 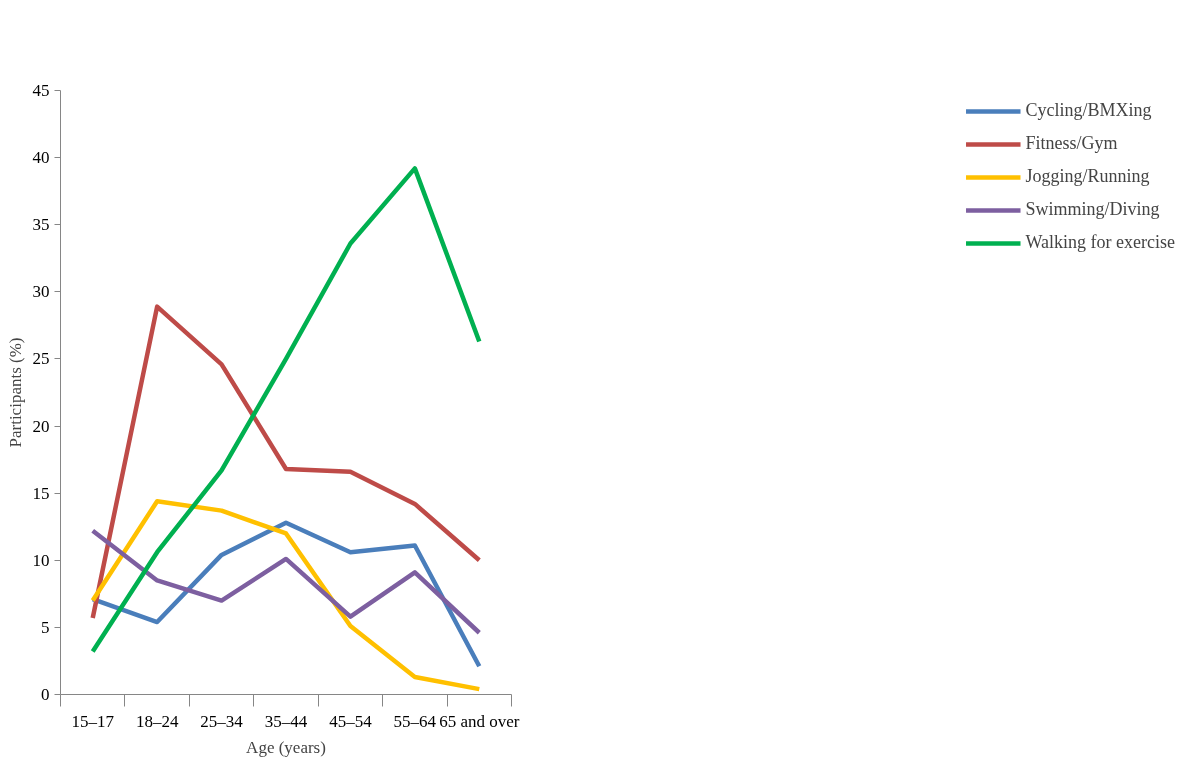 What do you see at coordinates (41, 426) in the screenshot?
I see `y-tick-label: 20` at bounding box center [41, 426].